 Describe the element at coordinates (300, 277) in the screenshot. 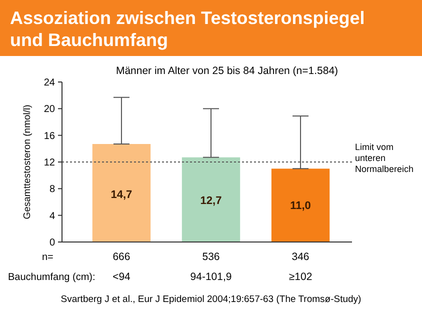

I see `x-tick-label: ≥102` at that location.